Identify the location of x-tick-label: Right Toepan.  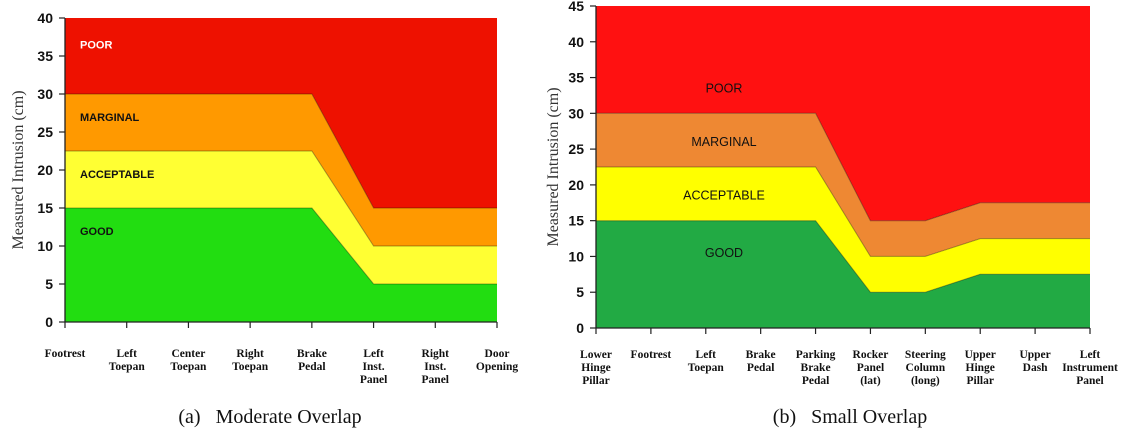
(250, 360).